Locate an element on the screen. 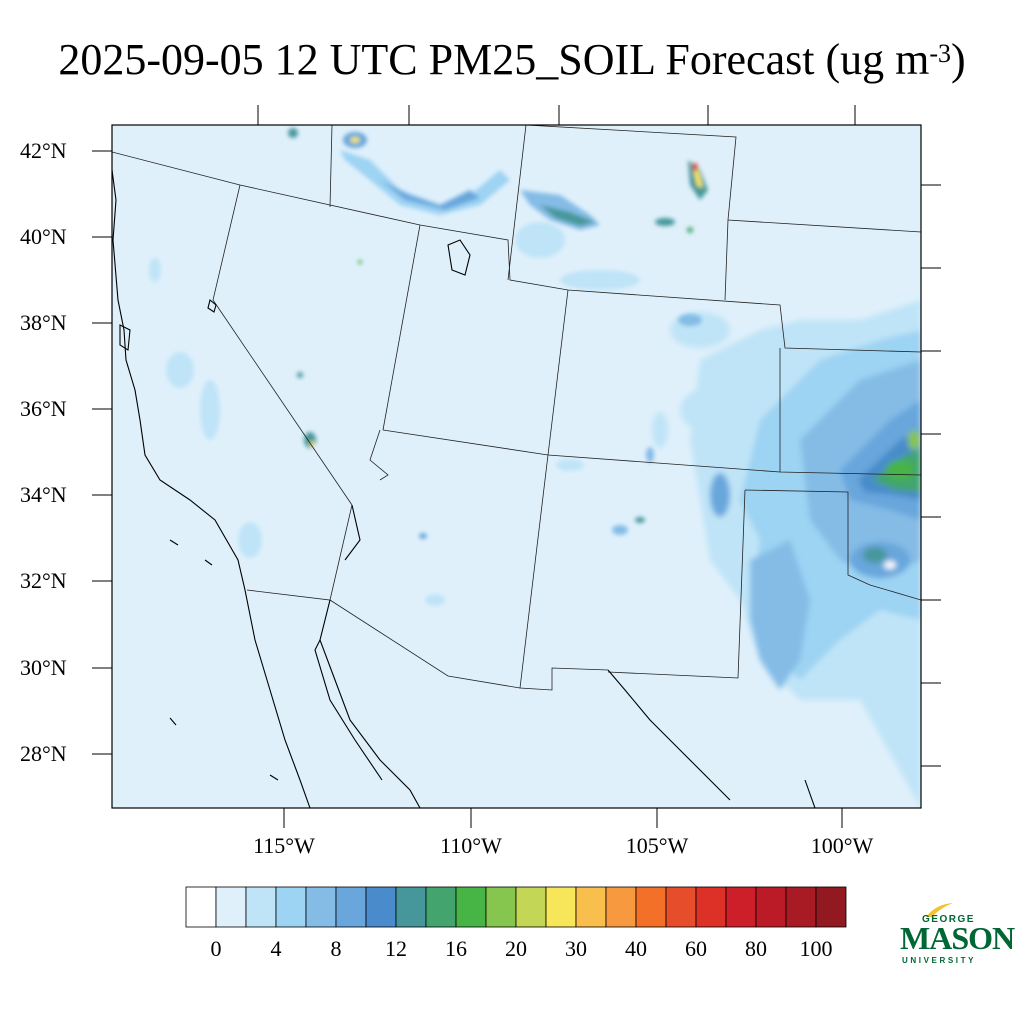  plume-core4 is located at coordinates (900, 470).